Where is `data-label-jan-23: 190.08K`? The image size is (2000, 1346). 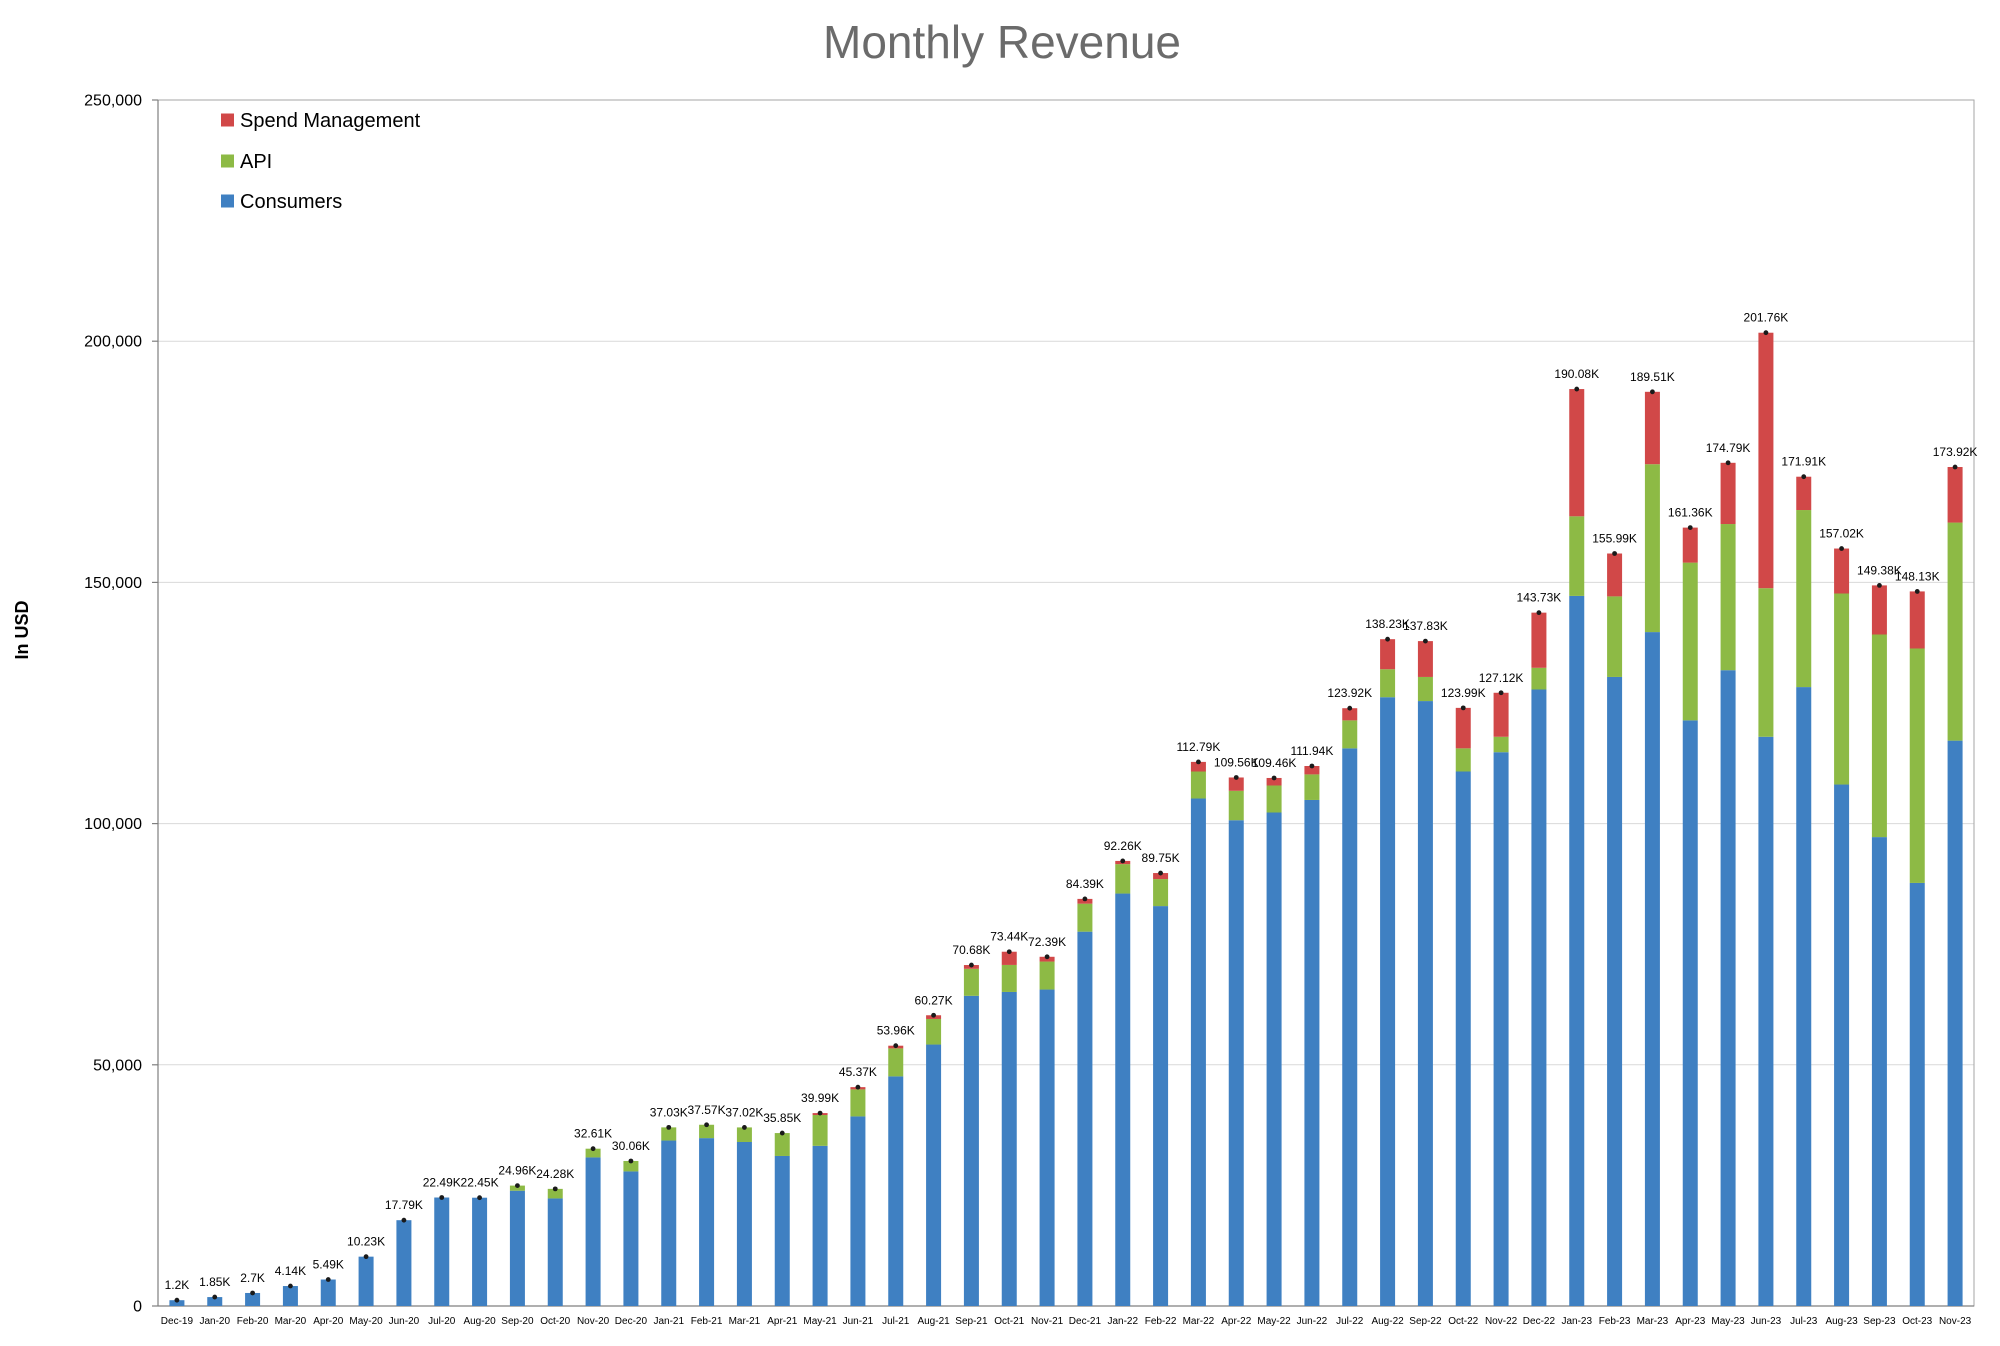 data-label-jan-23: 190.08K is located at coordinates (1576, 374).